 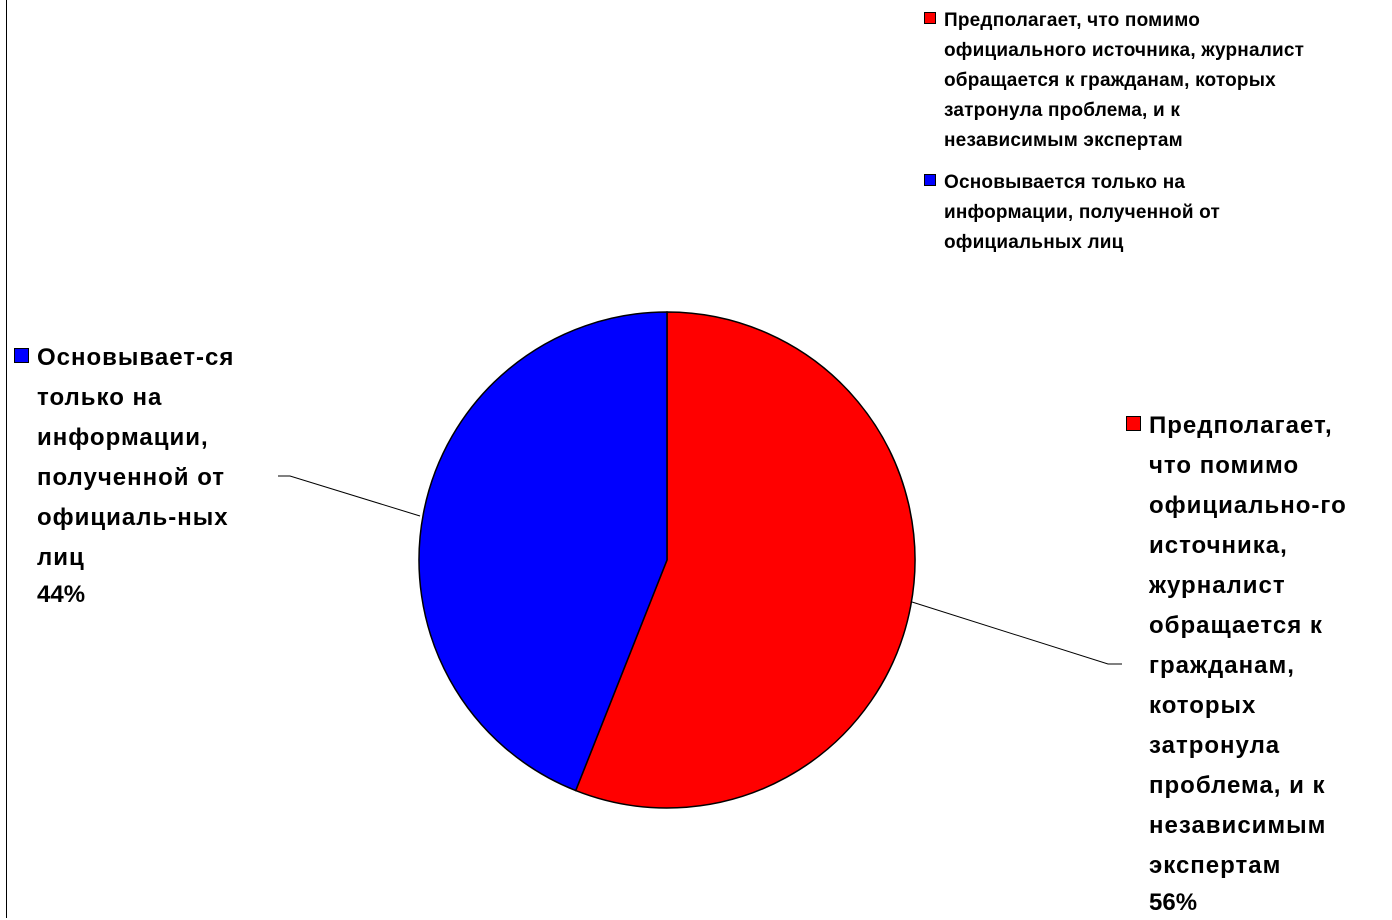 I want to click on legend-line: информации, полученной от, so click(x=1082, y=212).